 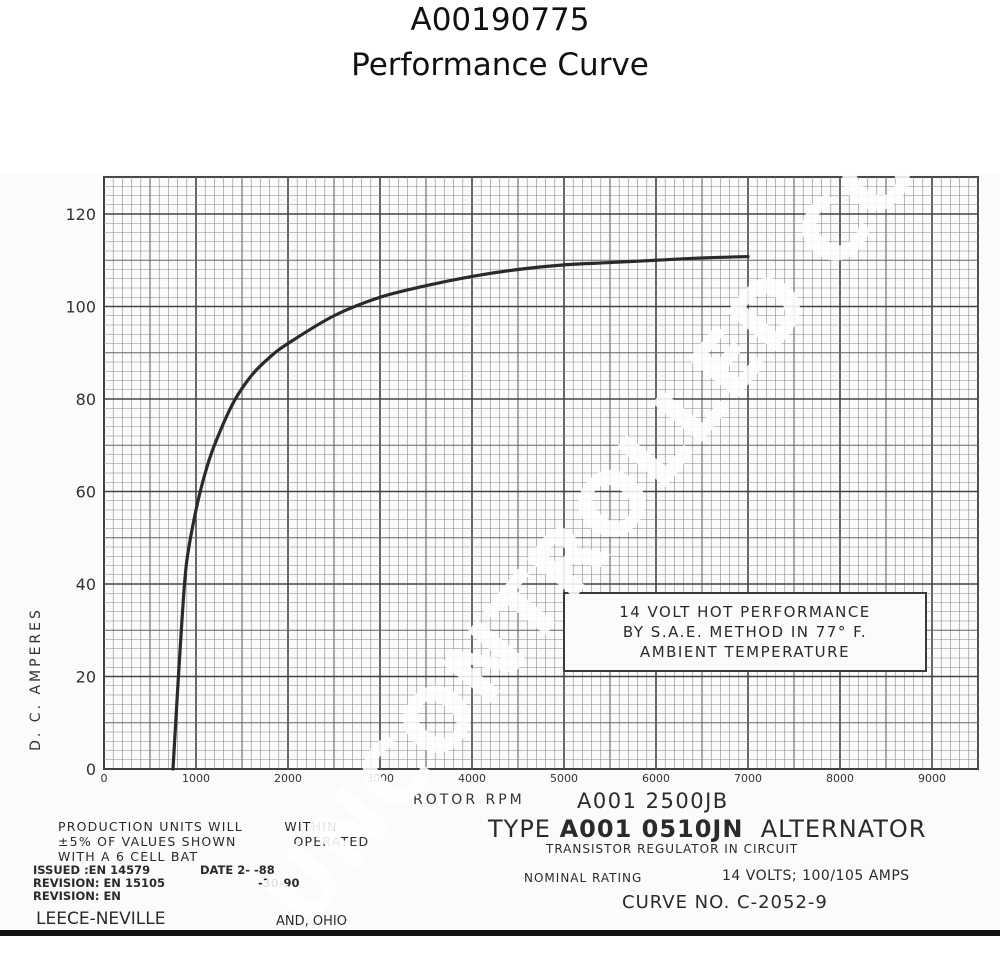 I want to click on alternate-type-number: A001 2500JB, so click(x=653, y=801).